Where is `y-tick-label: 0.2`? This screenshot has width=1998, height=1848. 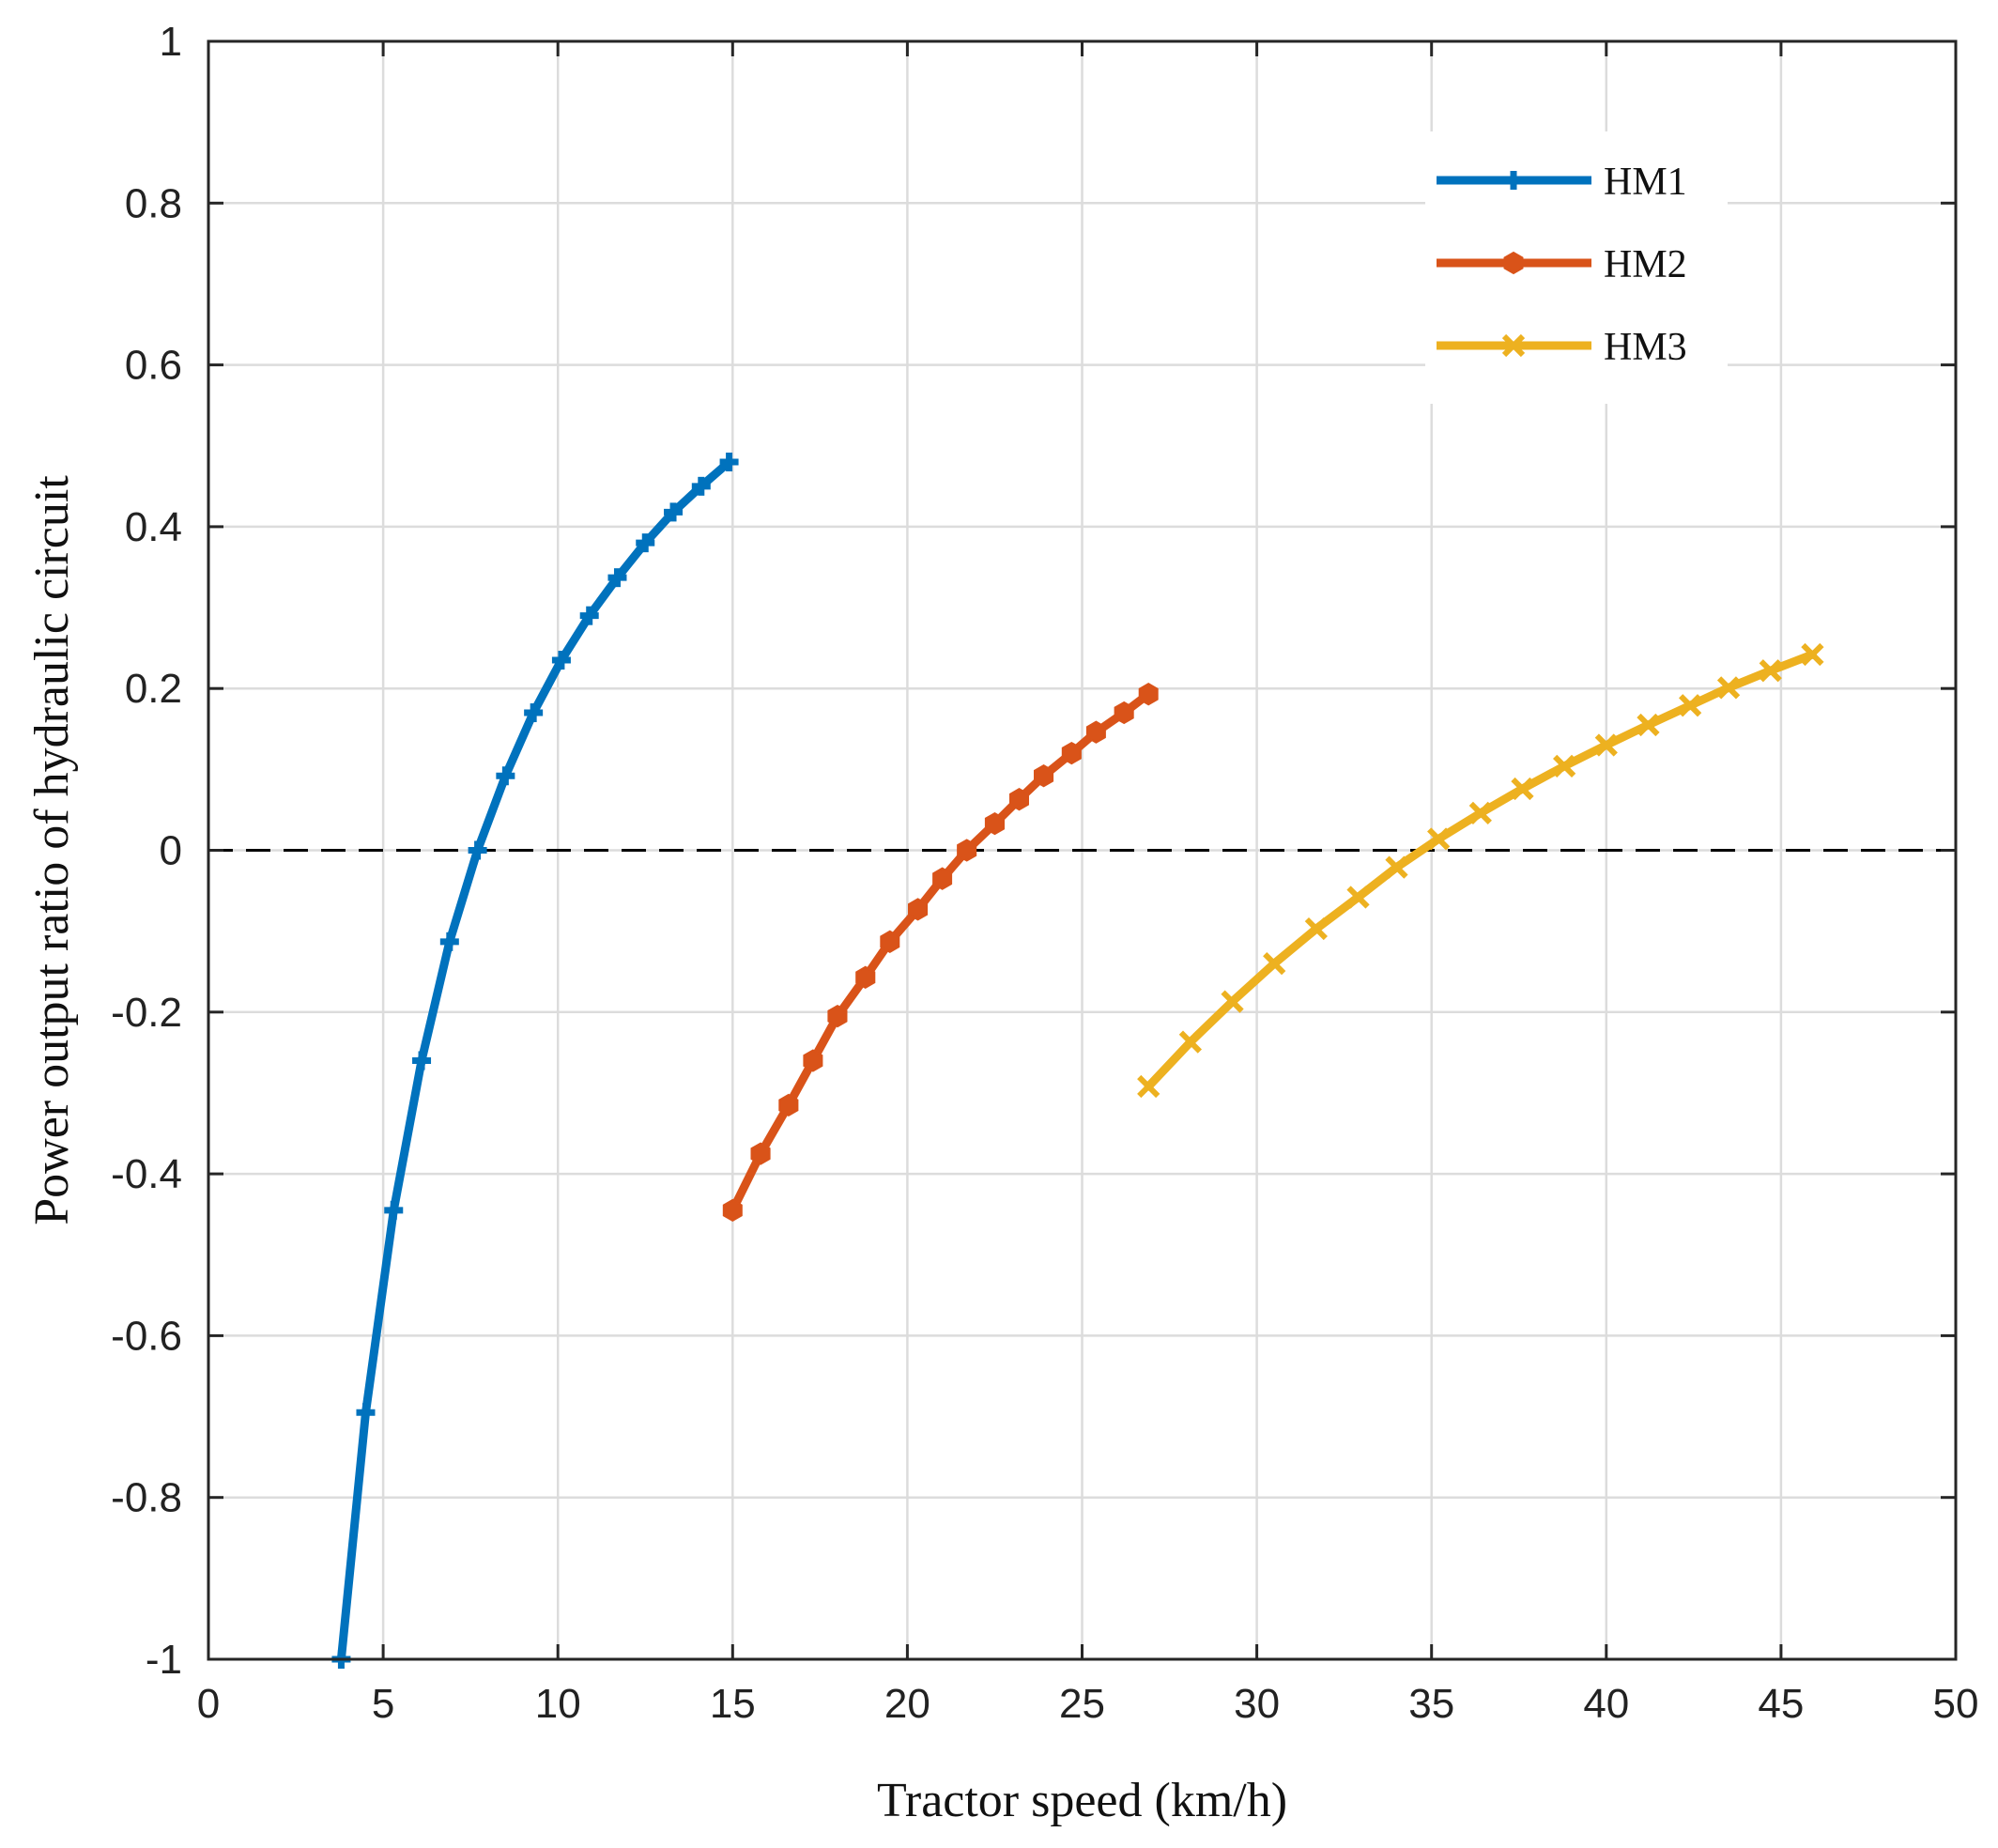
y-tick-label: 0.2 is located at coordinates (153, 689).